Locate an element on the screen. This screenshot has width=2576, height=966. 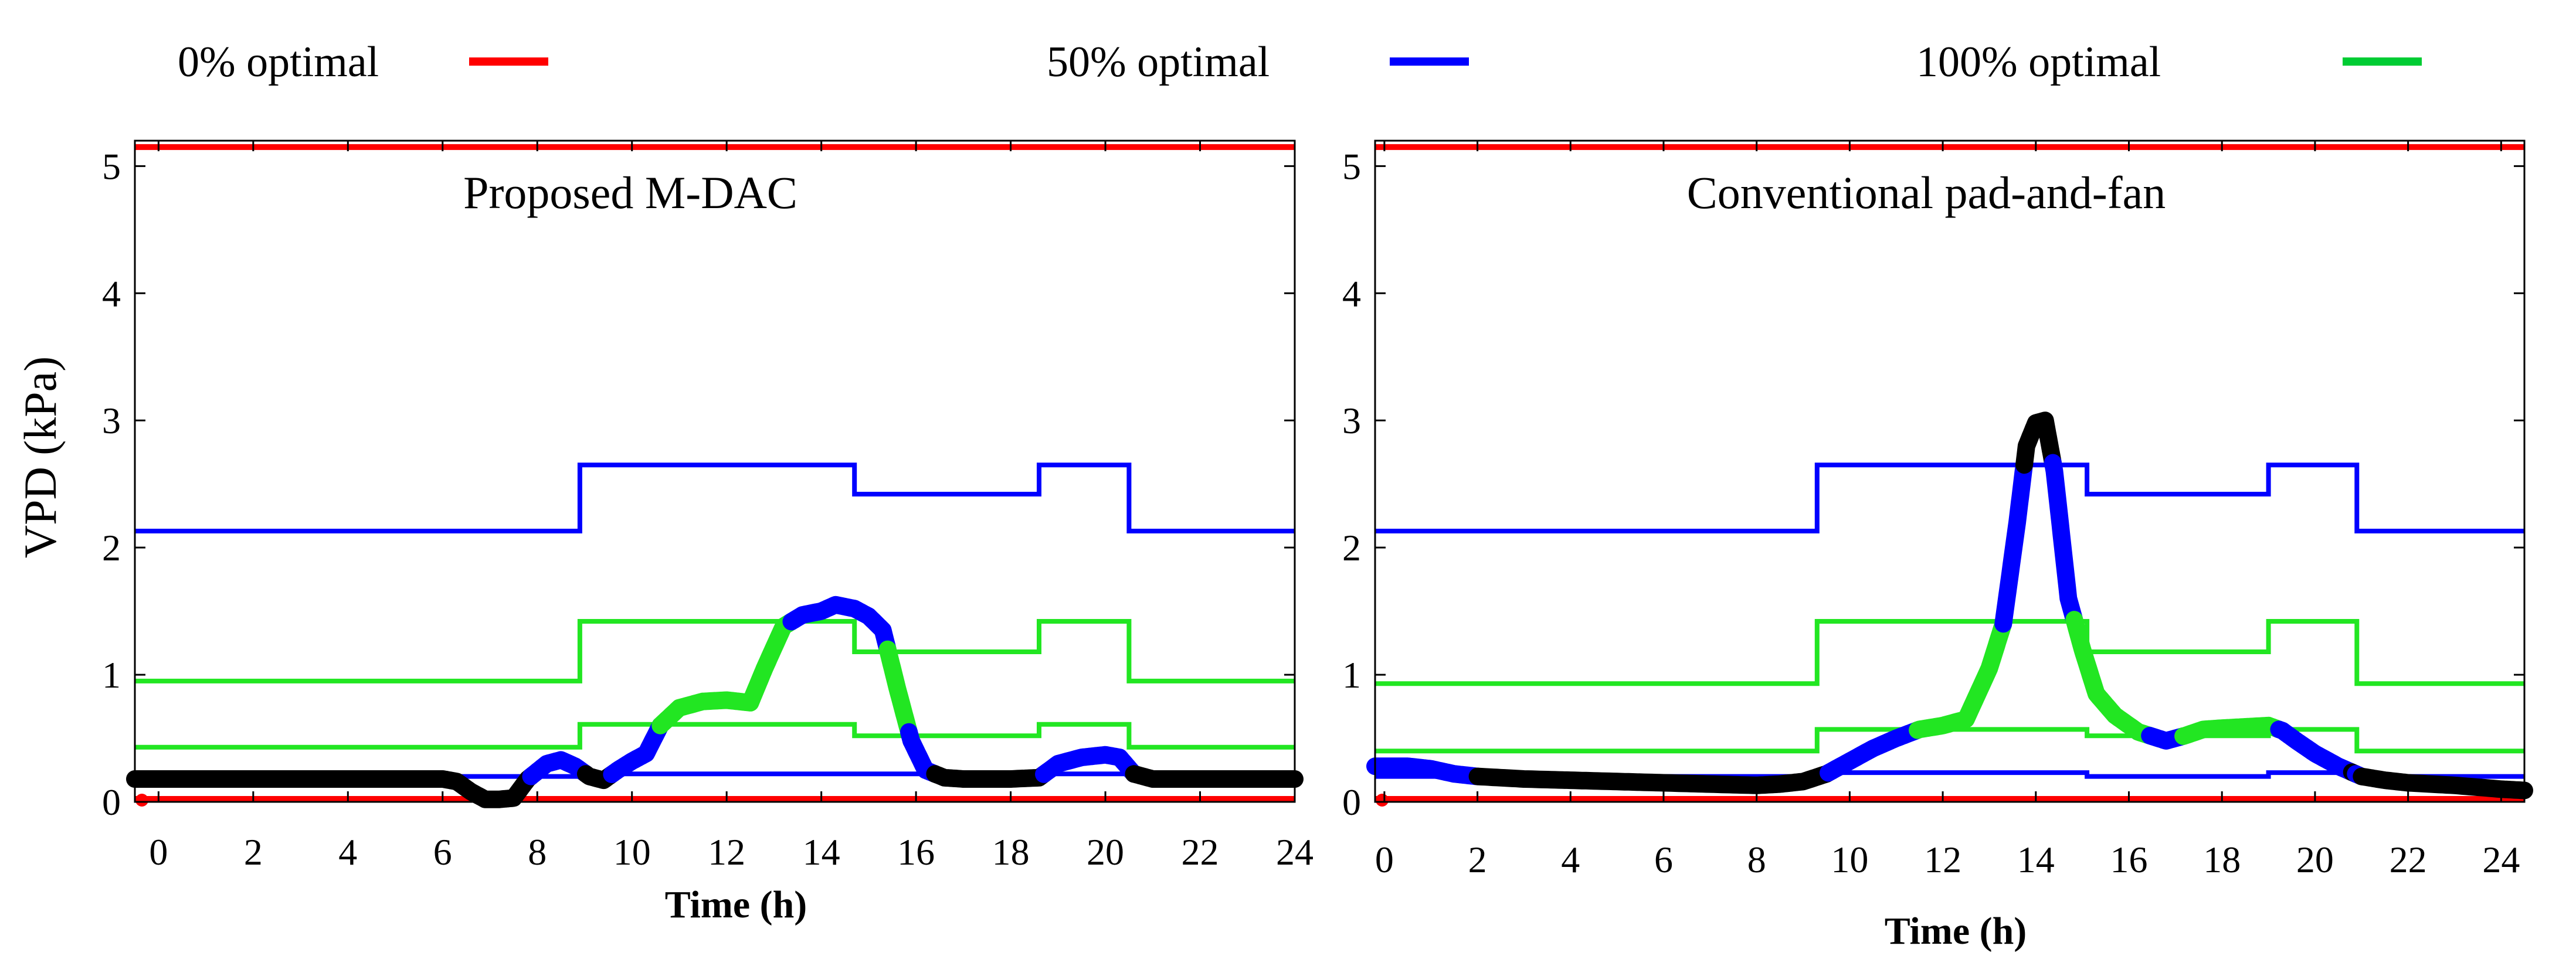
panel-title: Proposed M-DAC is located at coordinates (630, 192).